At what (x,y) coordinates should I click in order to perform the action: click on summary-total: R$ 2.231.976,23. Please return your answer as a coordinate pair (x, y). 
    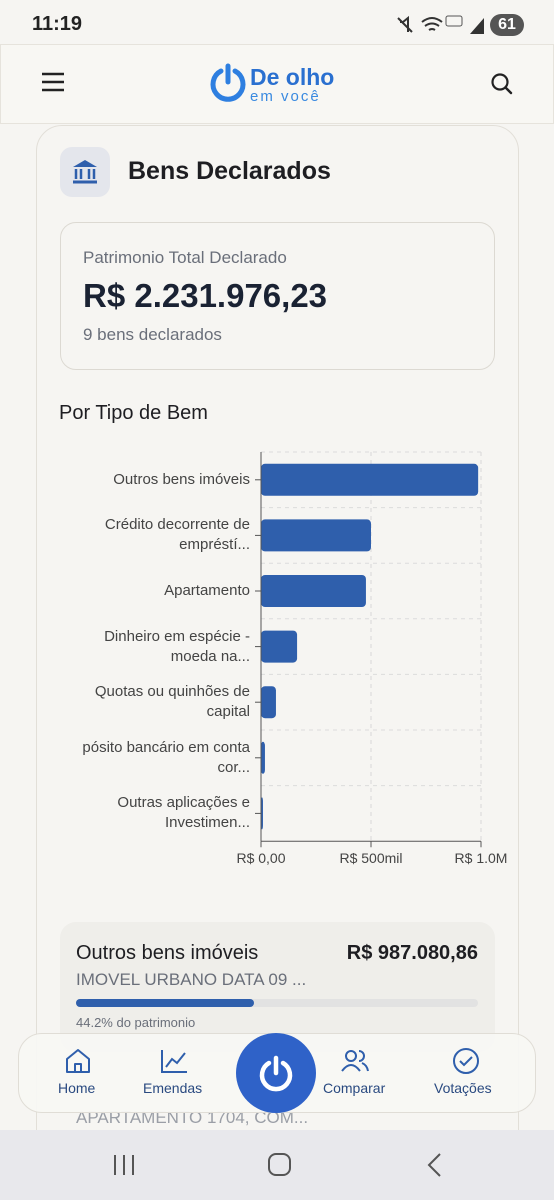
    Looking at the image, I should click on (205, 295).